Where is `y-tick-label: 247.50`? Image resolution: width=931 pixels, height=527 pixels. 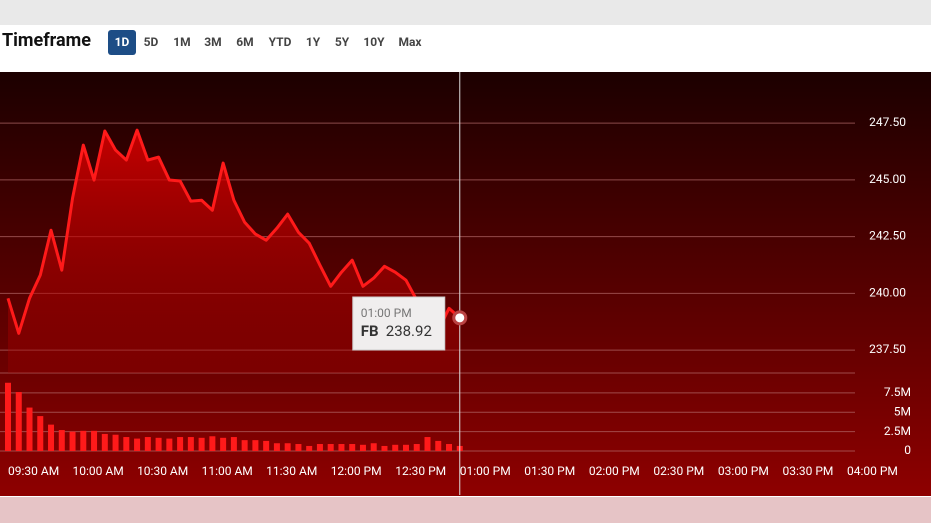
y-tick-label: 247.50 is located at coordinates (887, 122).